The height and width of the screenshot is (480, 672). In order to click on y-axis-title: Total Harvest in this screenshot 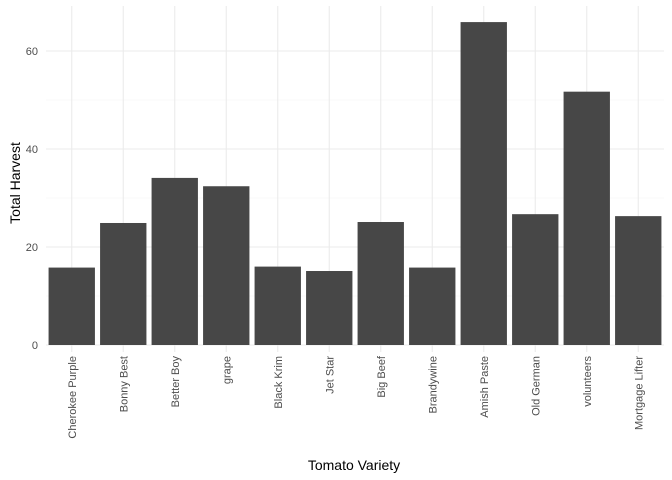, I will do `click(15, 183)`.